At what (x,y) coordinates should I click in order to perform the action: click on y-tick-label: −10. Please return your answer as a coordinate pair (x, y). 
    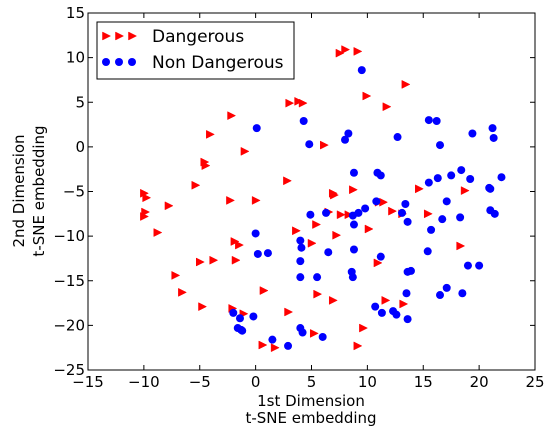
    Looking at the image, I should click on (69, 236).